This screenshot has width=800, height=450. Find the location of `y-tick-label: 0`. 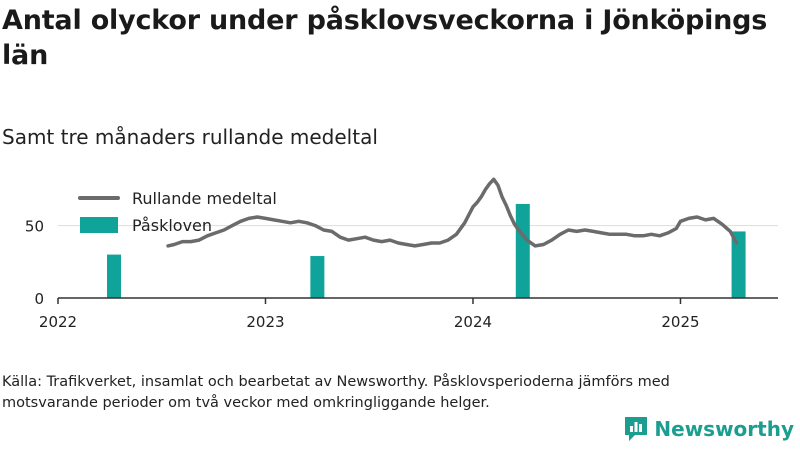

y-tick-label: 0 is located at coordinates (39, 299).